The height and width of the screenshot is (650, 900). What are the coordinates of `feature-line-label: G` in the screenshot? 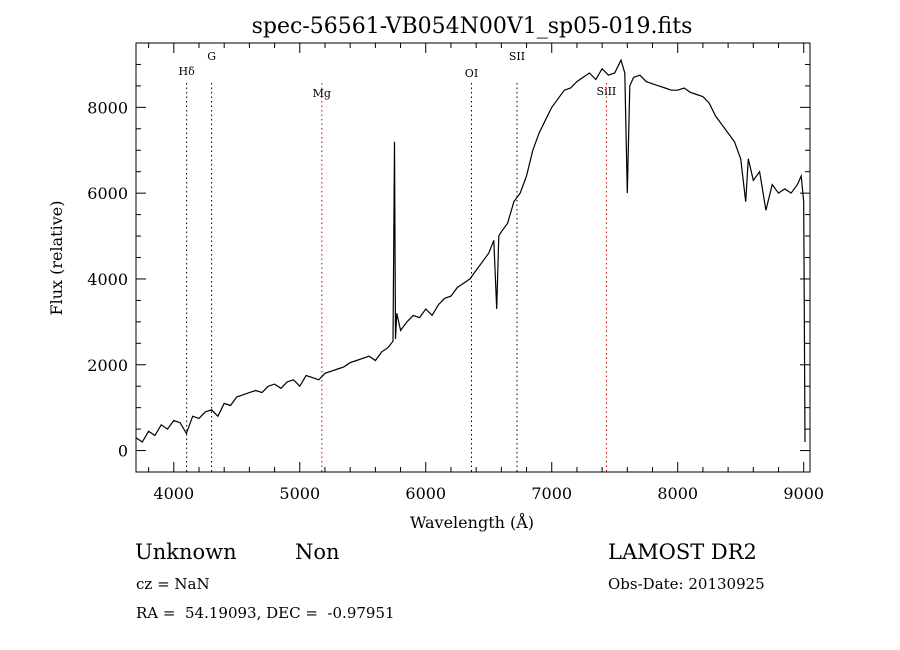 It's located at (211, 56).